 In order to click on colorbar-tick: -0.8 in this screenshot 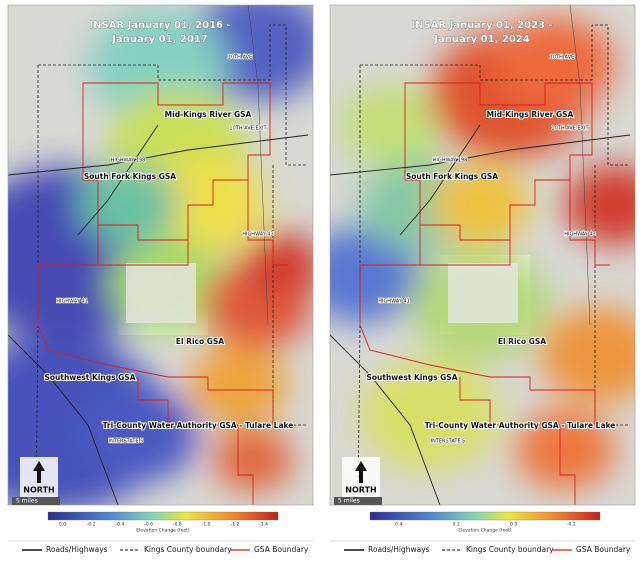, I will do `click(177, 525)`.